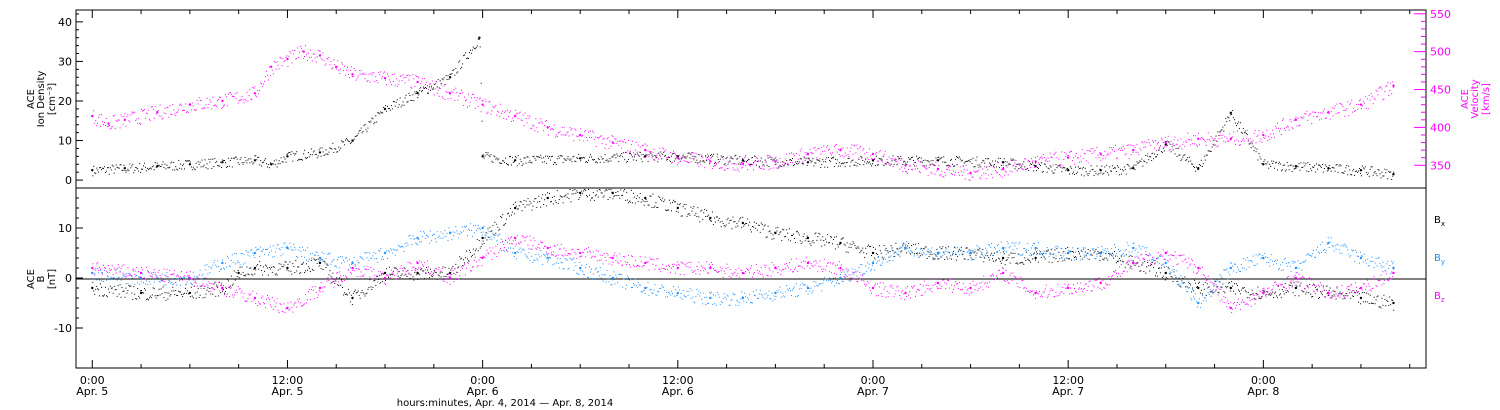  Describe the element at coordinates (1440, 90) in the screenshot. I see `right-tick-label-2: 450` at that location.